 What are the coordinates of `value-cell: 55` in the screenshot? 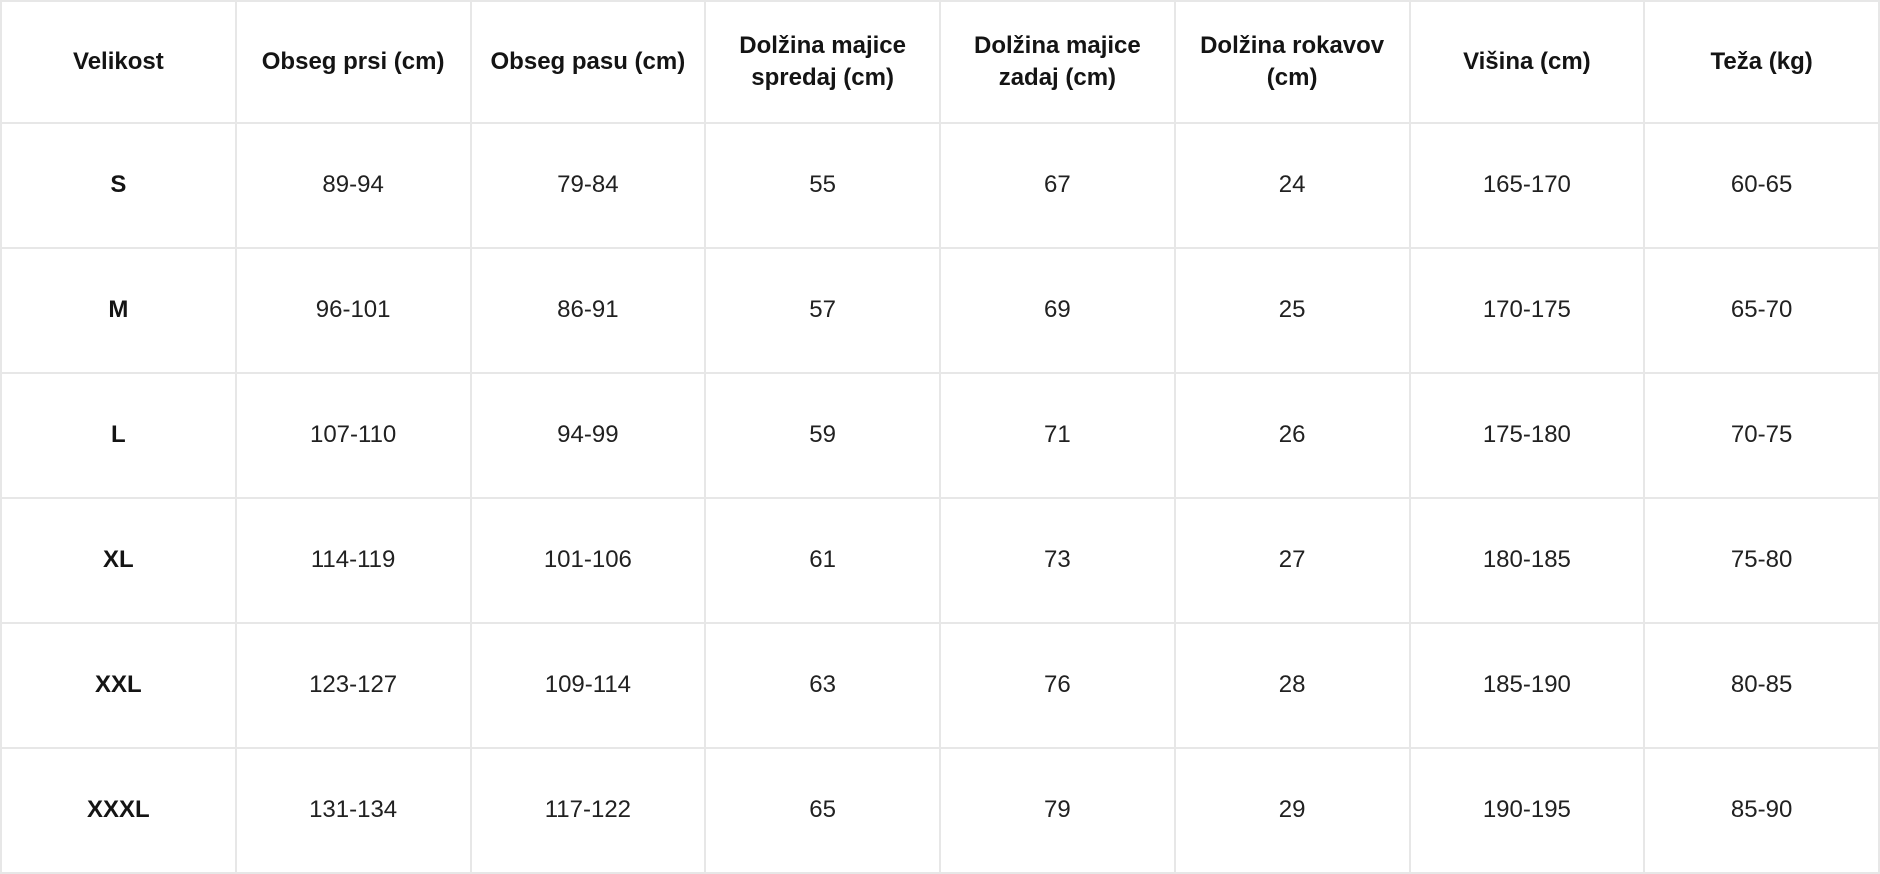 It's located at (822, 185).